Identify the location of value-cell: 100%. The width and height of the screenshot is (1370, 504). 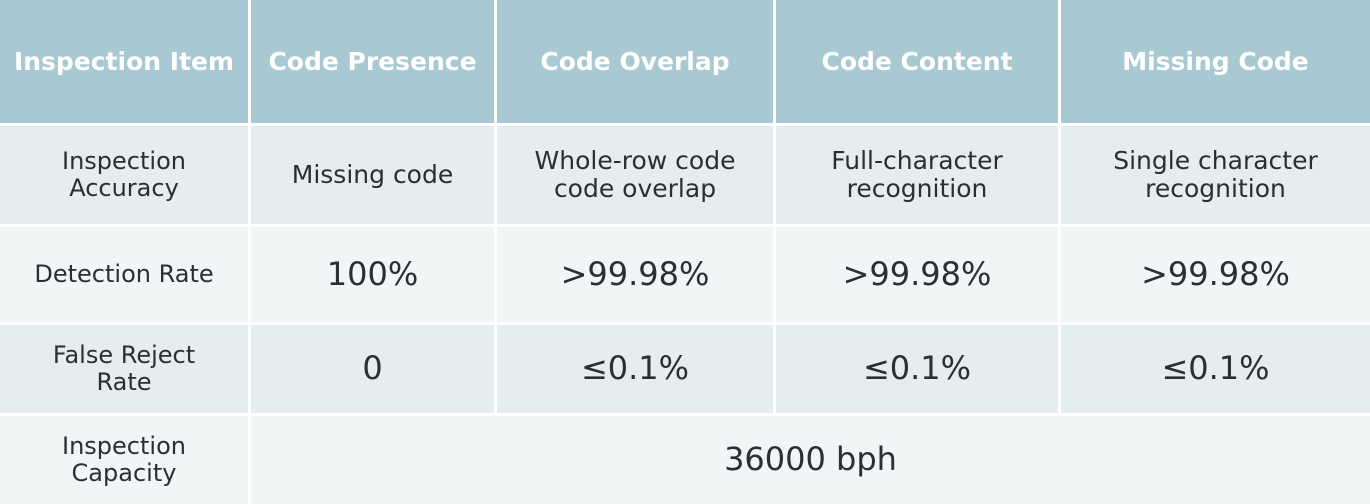
(372, 274).